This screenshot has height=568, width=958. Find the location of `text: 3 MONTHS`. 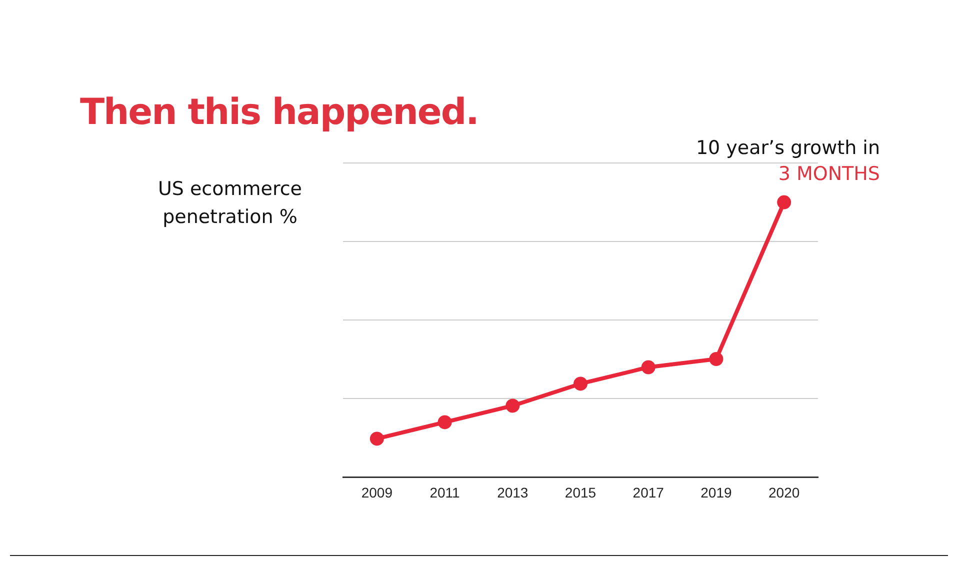

text: 3 MONTHS is located at coordinates (828, 174).